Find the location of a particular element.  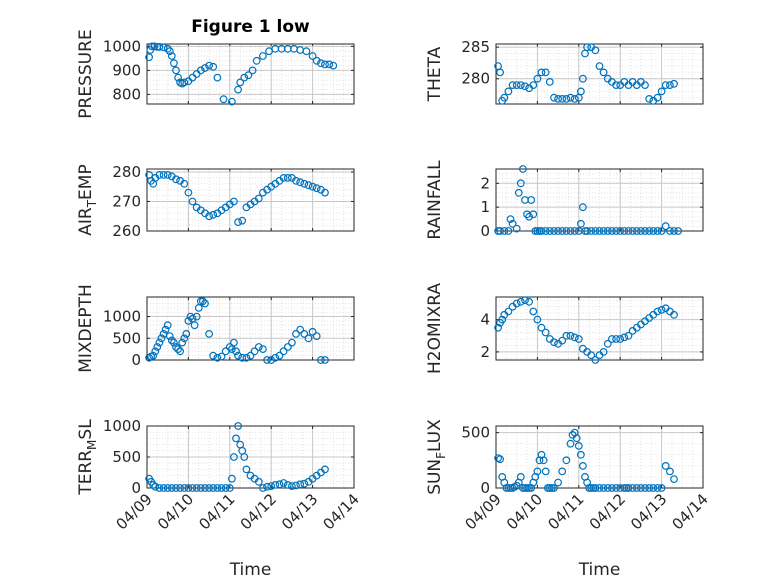

subplot-h2omixra: 2 4 H2OMIXRA is located at coordinates (564, 328).